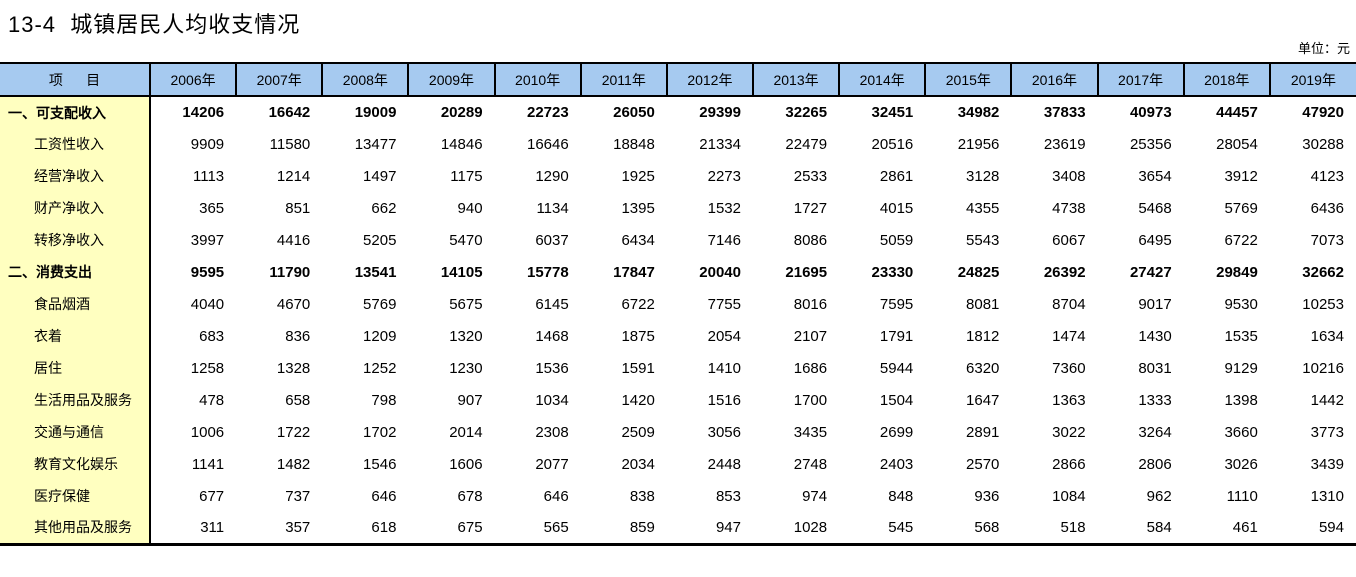 The width and height of the screenshot is (1356, 577). What do you see at coordinates (75, 112) in the screenshot?
I see `row-label: 一、可支配收入` at bounding box center [75, 112].